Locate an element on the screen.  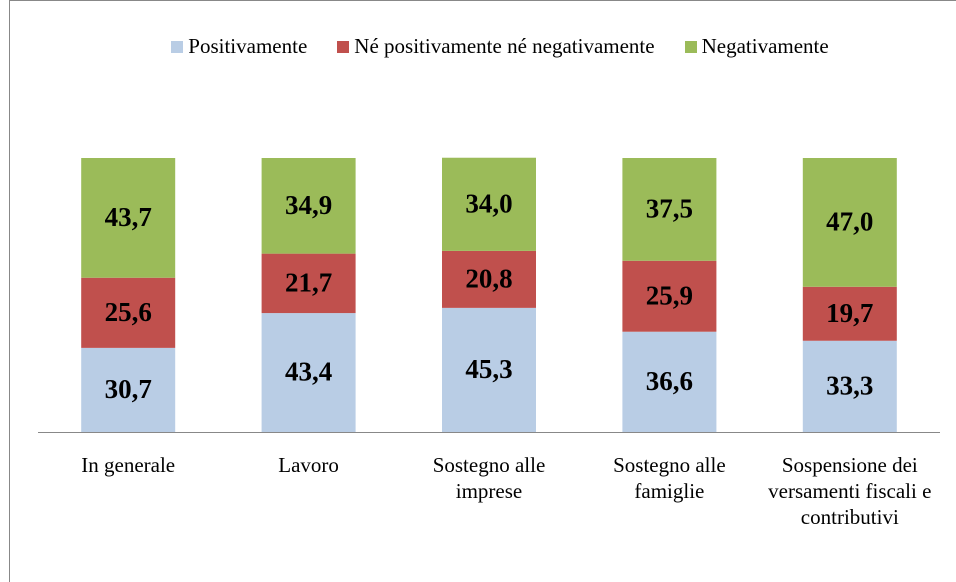
data-label: 43,7 is located at coordinates (128, 217).